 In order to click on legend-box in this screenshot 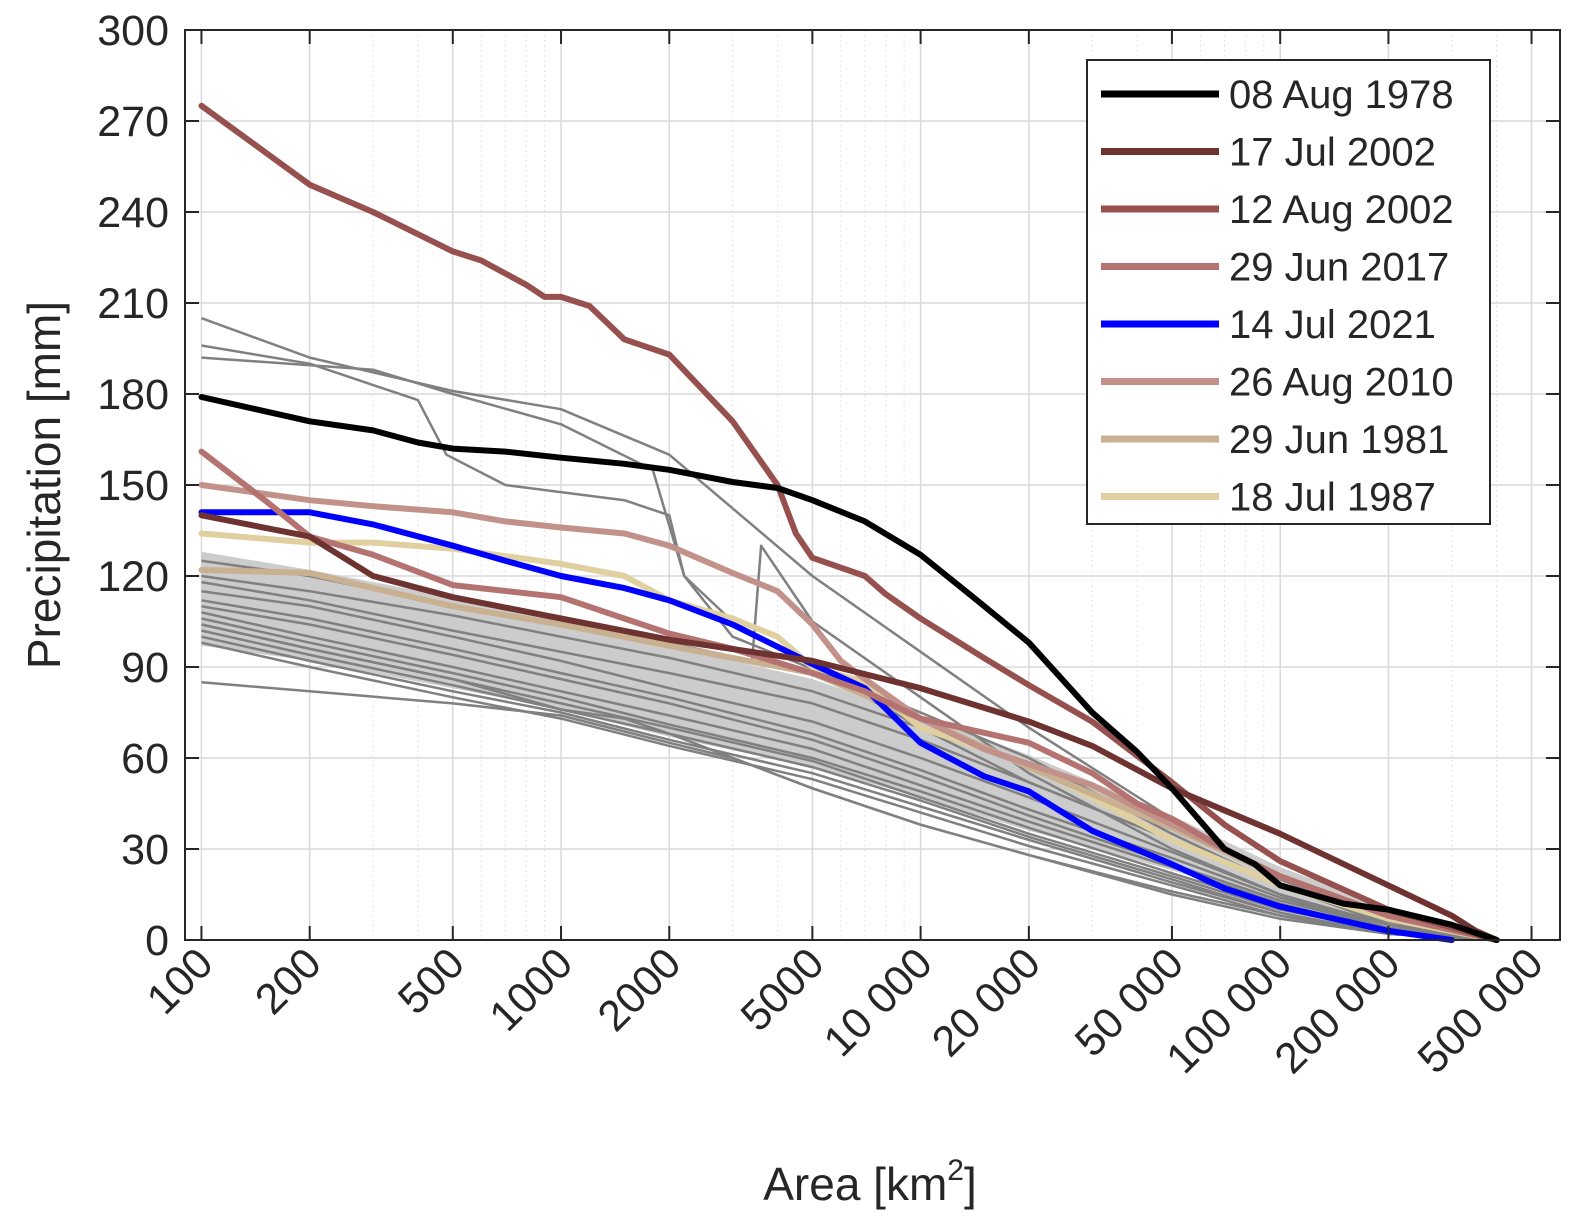, I will do `click(1288, 292)`.